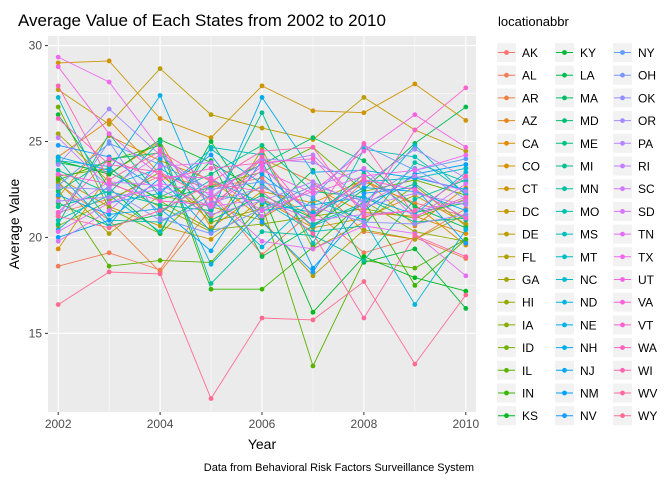 This screenshot has height=480, width=672. Describe the element at coordinates (527, 371) in the screenshot. I see `legend-label-il: IL` at that location.